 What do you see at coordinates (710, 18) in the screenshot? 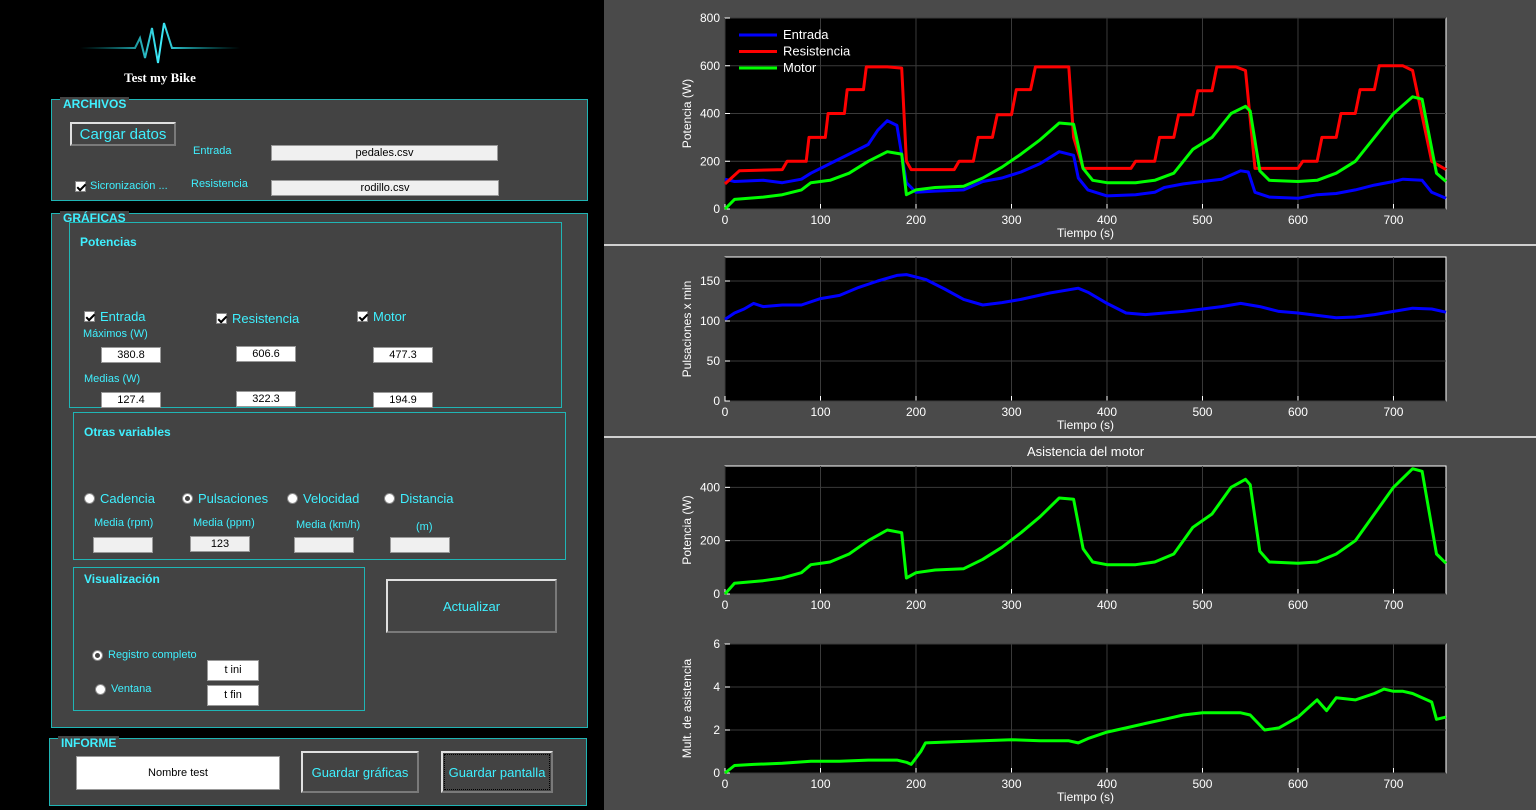
I see `y-tick-label: 800` at bounding box center [710, 18].